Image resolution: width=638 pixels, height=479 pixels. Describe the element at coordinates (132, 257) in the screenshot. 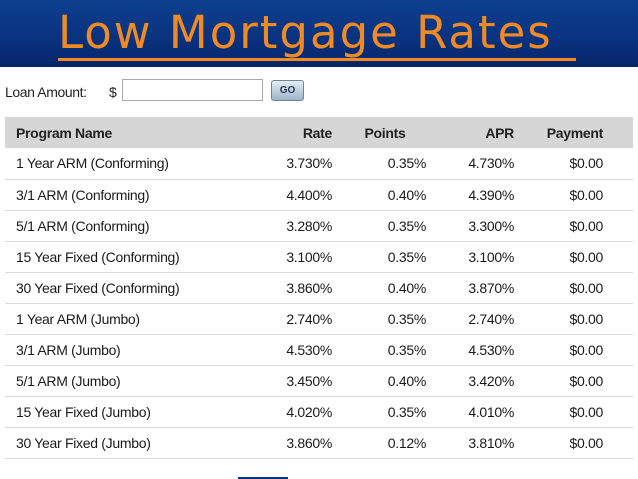

I see `program-name-cell: 15 Year Fixed (Conforming)` at that location.